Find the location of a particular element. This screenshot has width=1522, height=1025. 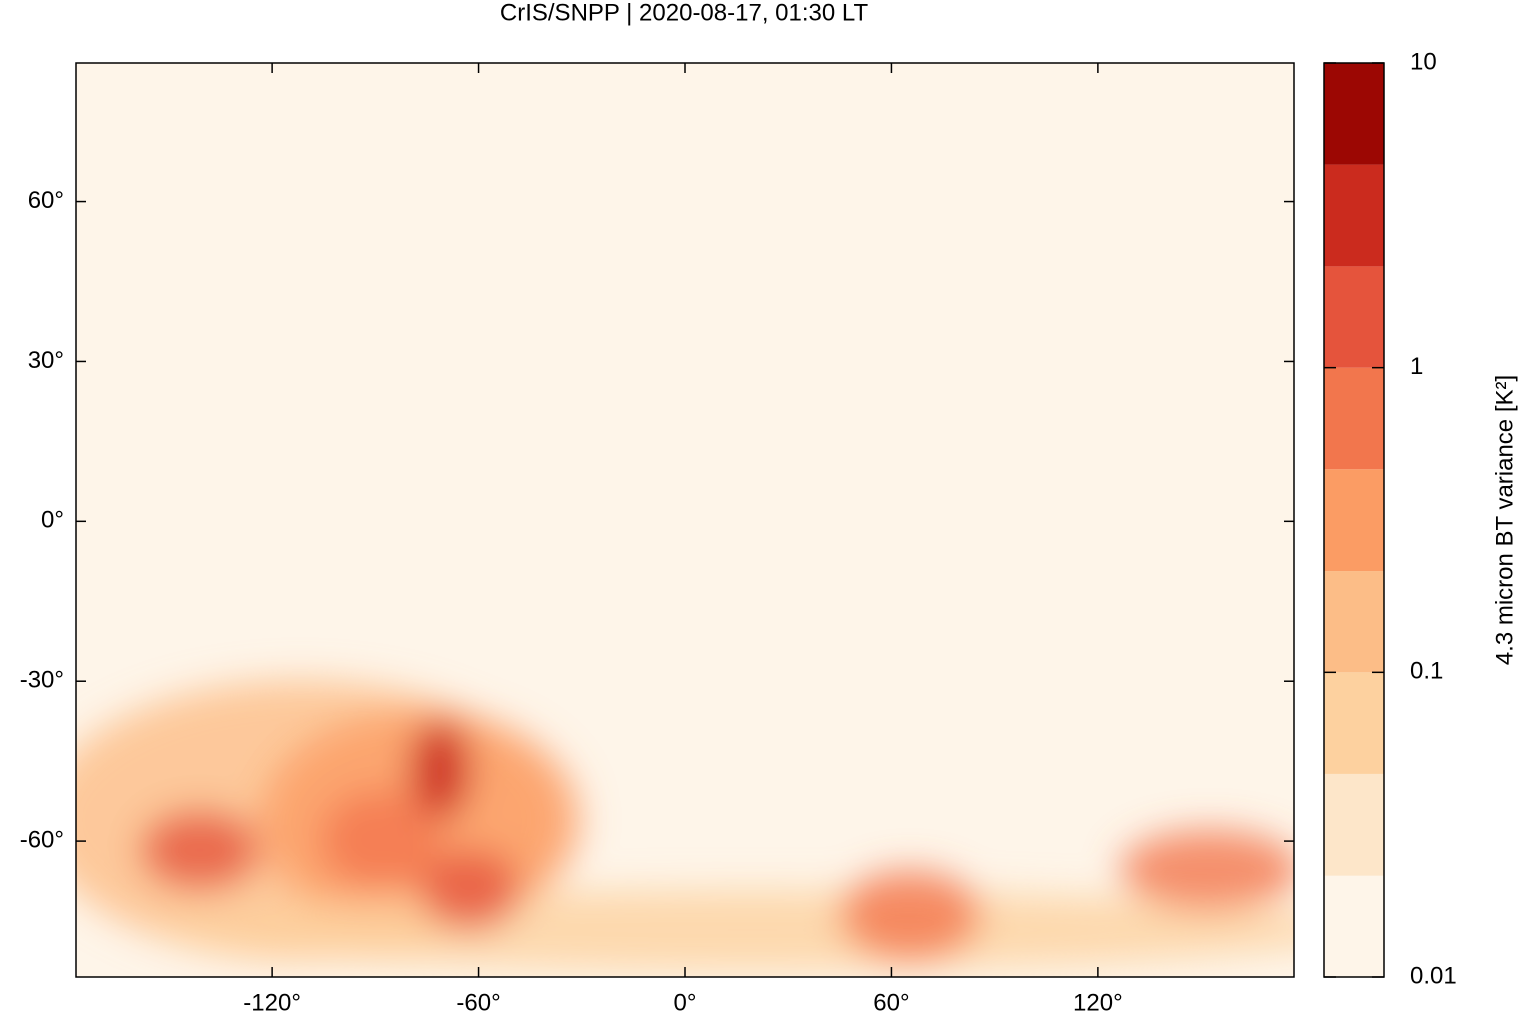

y-tick-label: 60° is located at coordinates (46, 200).